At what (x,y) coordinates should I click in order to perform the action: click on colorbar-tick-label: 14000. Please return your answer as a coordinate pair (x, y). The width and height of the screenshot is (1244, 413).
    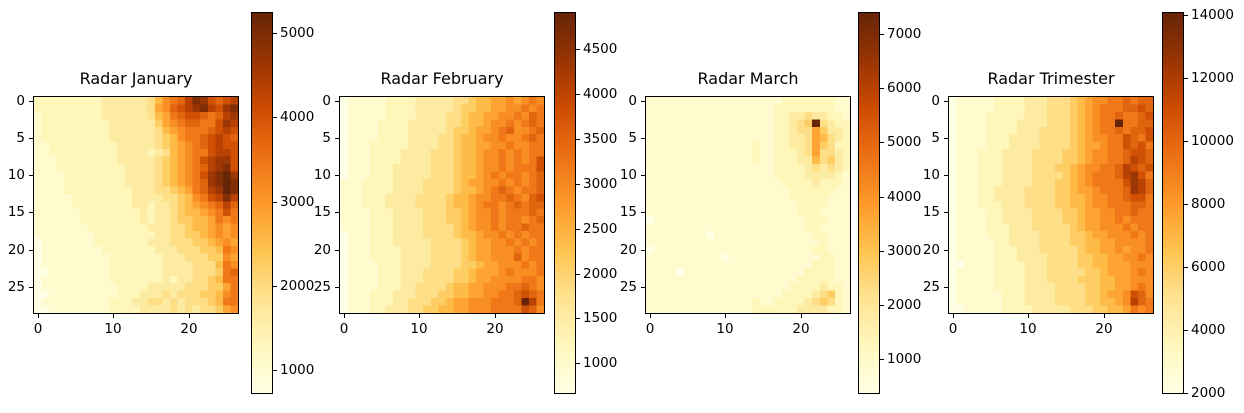
    Looking at the image, I should click on (1212, 15).